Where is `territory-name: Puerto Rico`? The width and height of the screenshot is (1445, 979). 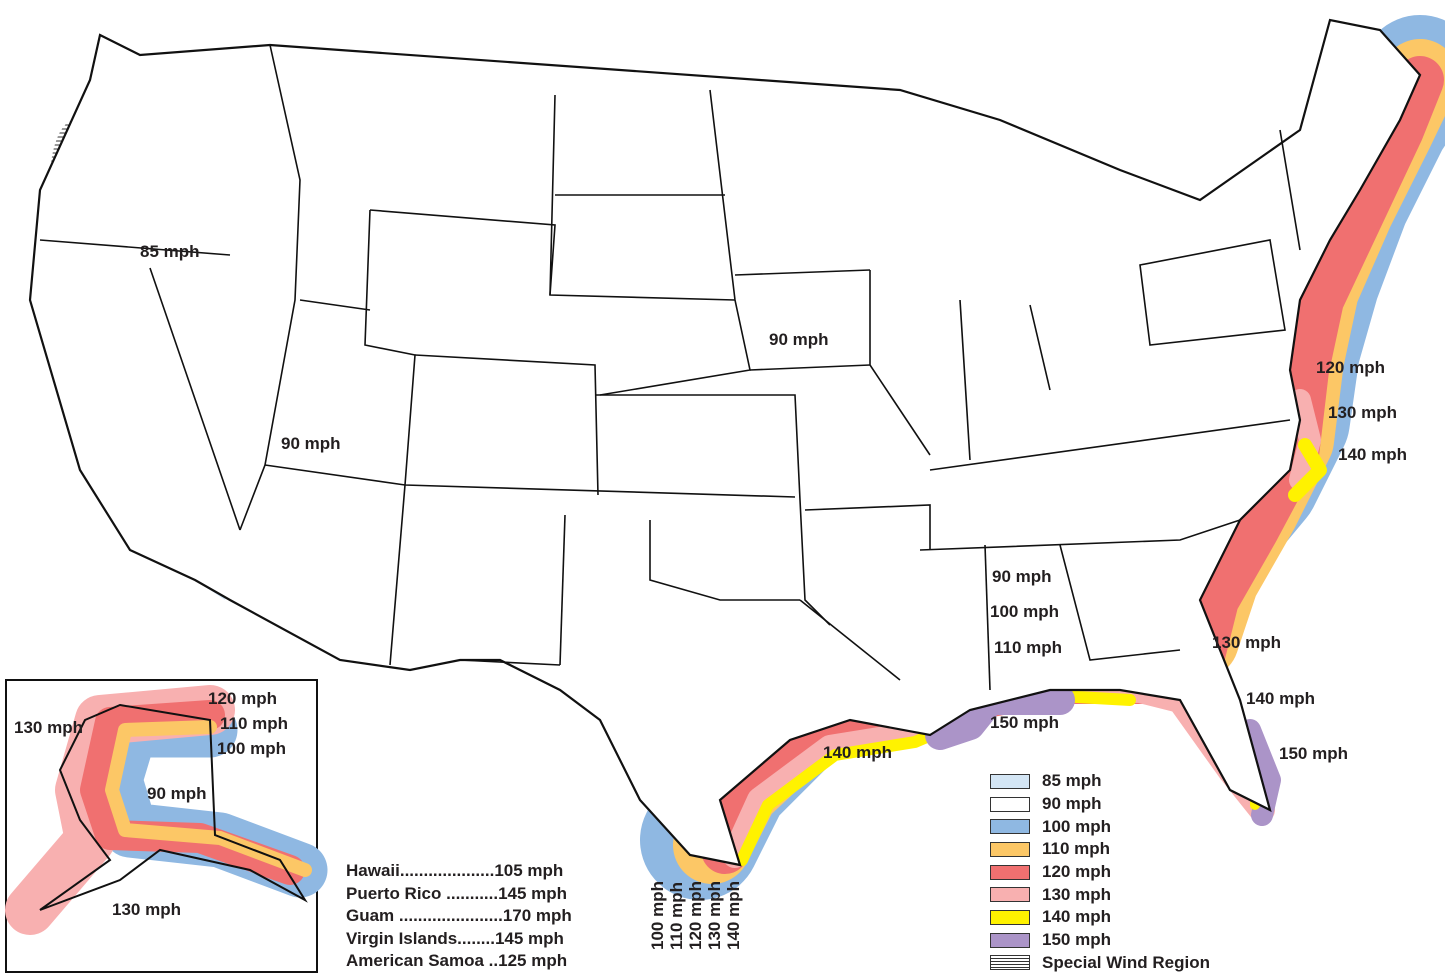 territory-name: Puerto Rico is located at coordinates (394, 893).